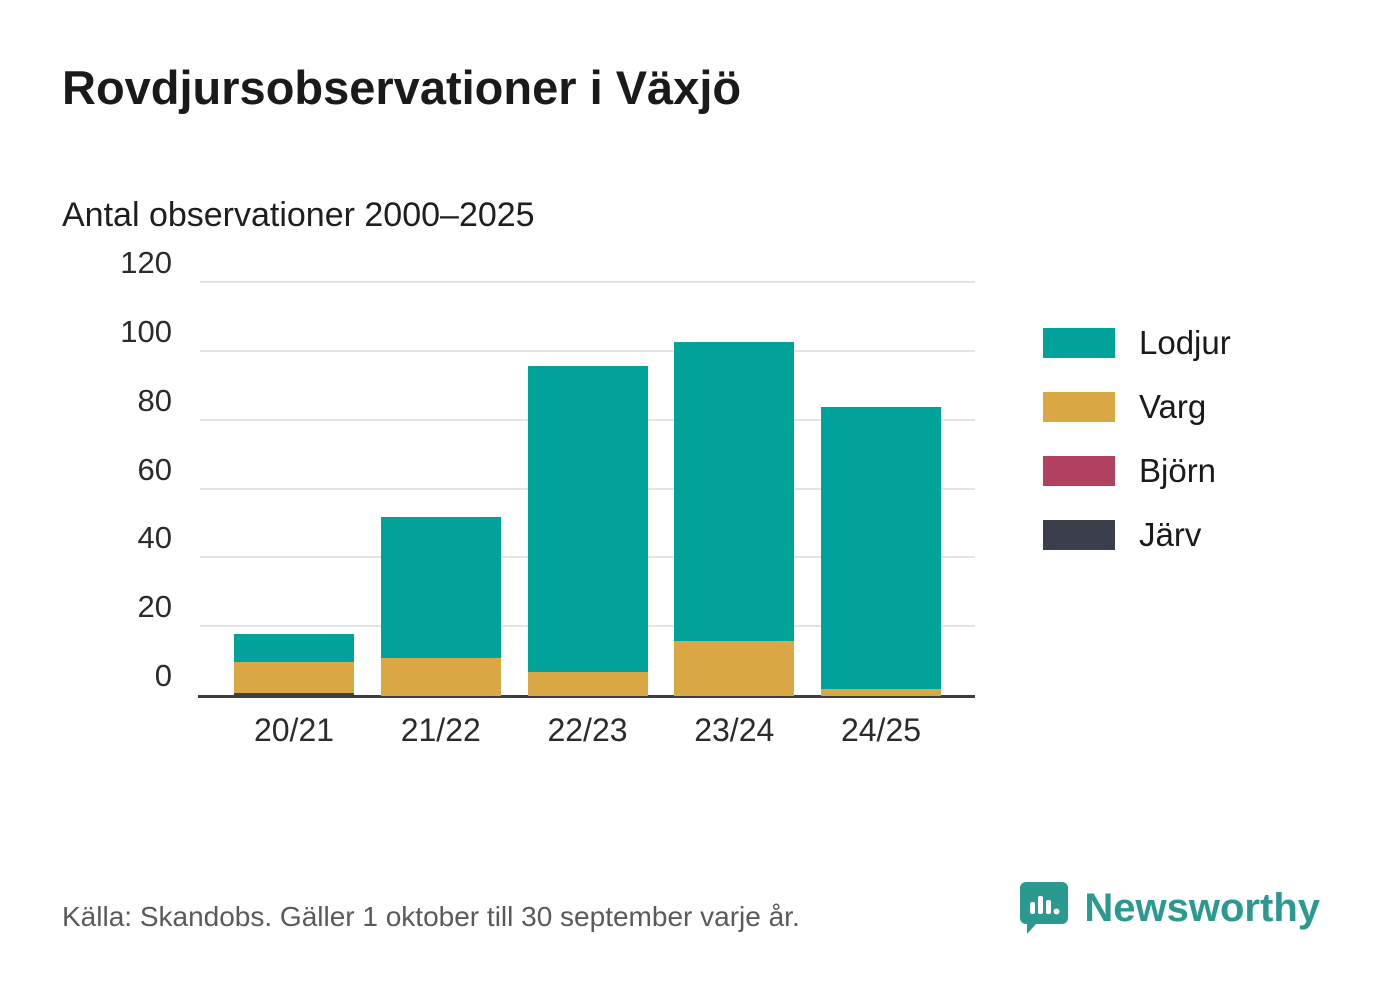 The height and width of the screenshot is (999, 1382). I want to click on page-title: Rovdjursobservationer i Växjö, so click(402, 87).